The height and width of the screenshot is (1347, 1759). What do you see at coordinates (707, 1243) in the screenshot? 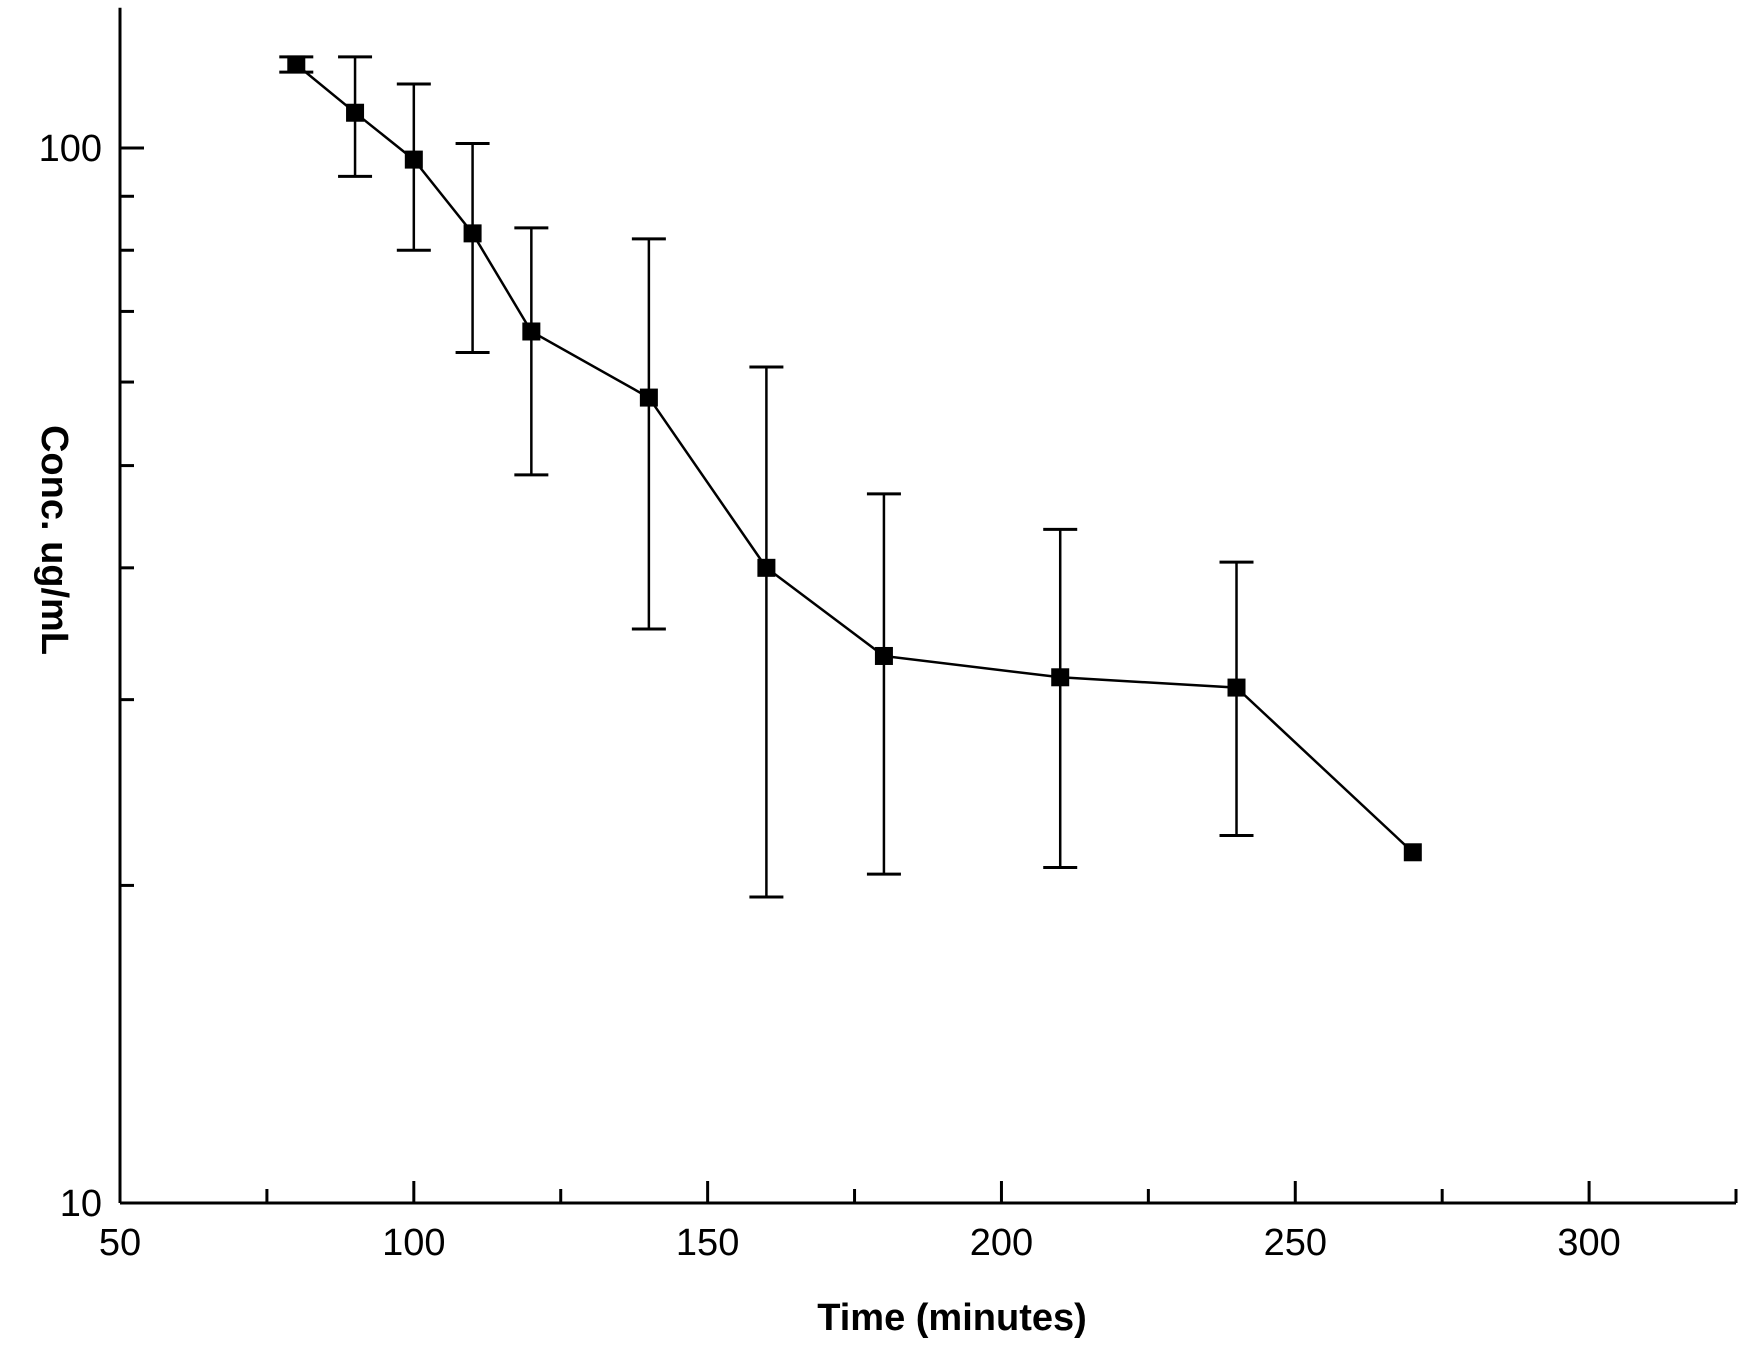
I see `x-tick-label: 150` at bounding box center [707, 1243].